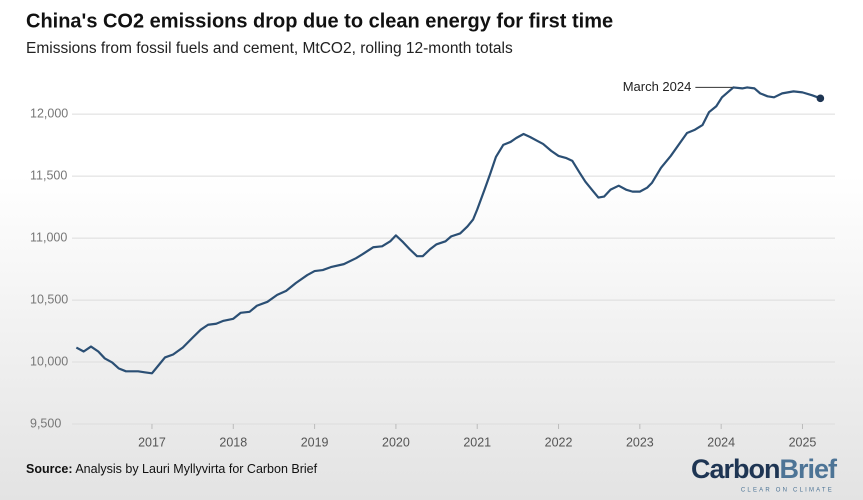  Describe the element at coordinates (49, 469) in the screenshot. I see `source-label: Source:` at that location.